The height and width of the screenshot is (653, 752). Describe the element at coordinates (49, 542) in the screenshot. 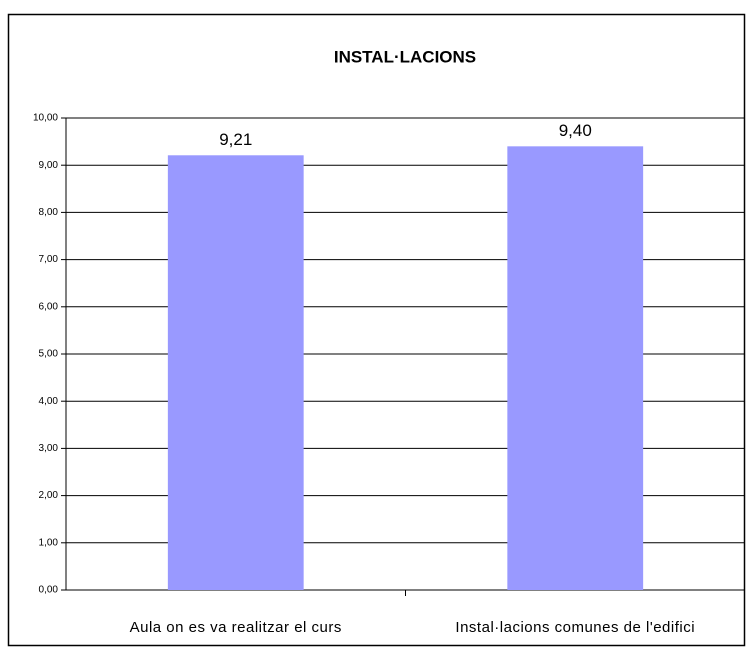

I see `y-tick-label: 1,00` at that location.